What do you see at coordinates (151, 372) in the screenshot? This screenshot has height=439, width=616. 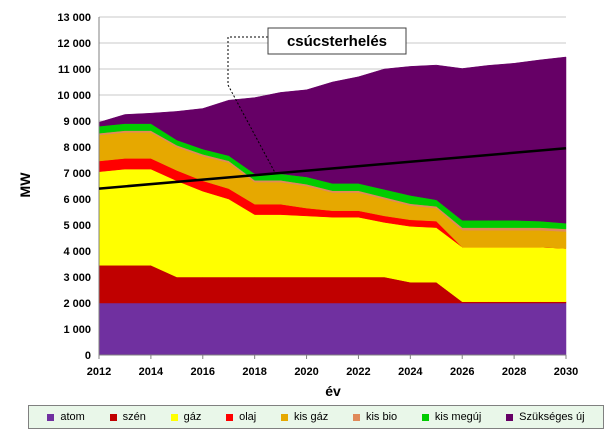 I see `x-tick-label: 2014` at bounding box center [151, 372].